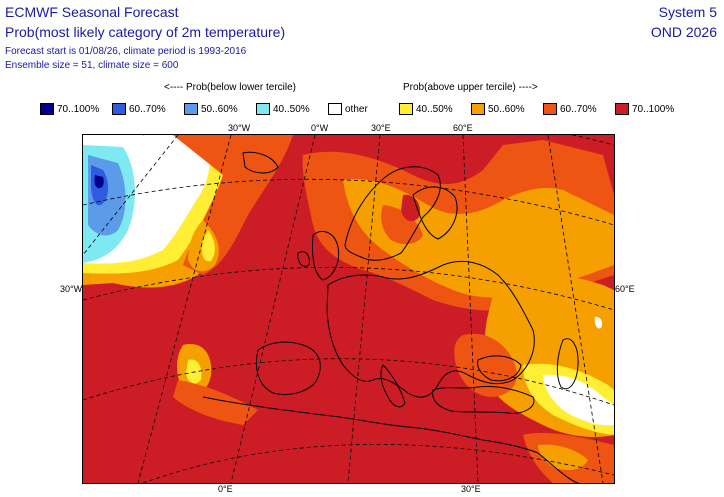  Describe the element at coordinates (463, 128) in the screenshot. I see `lon-label-60e-top: 60°E` at that location.